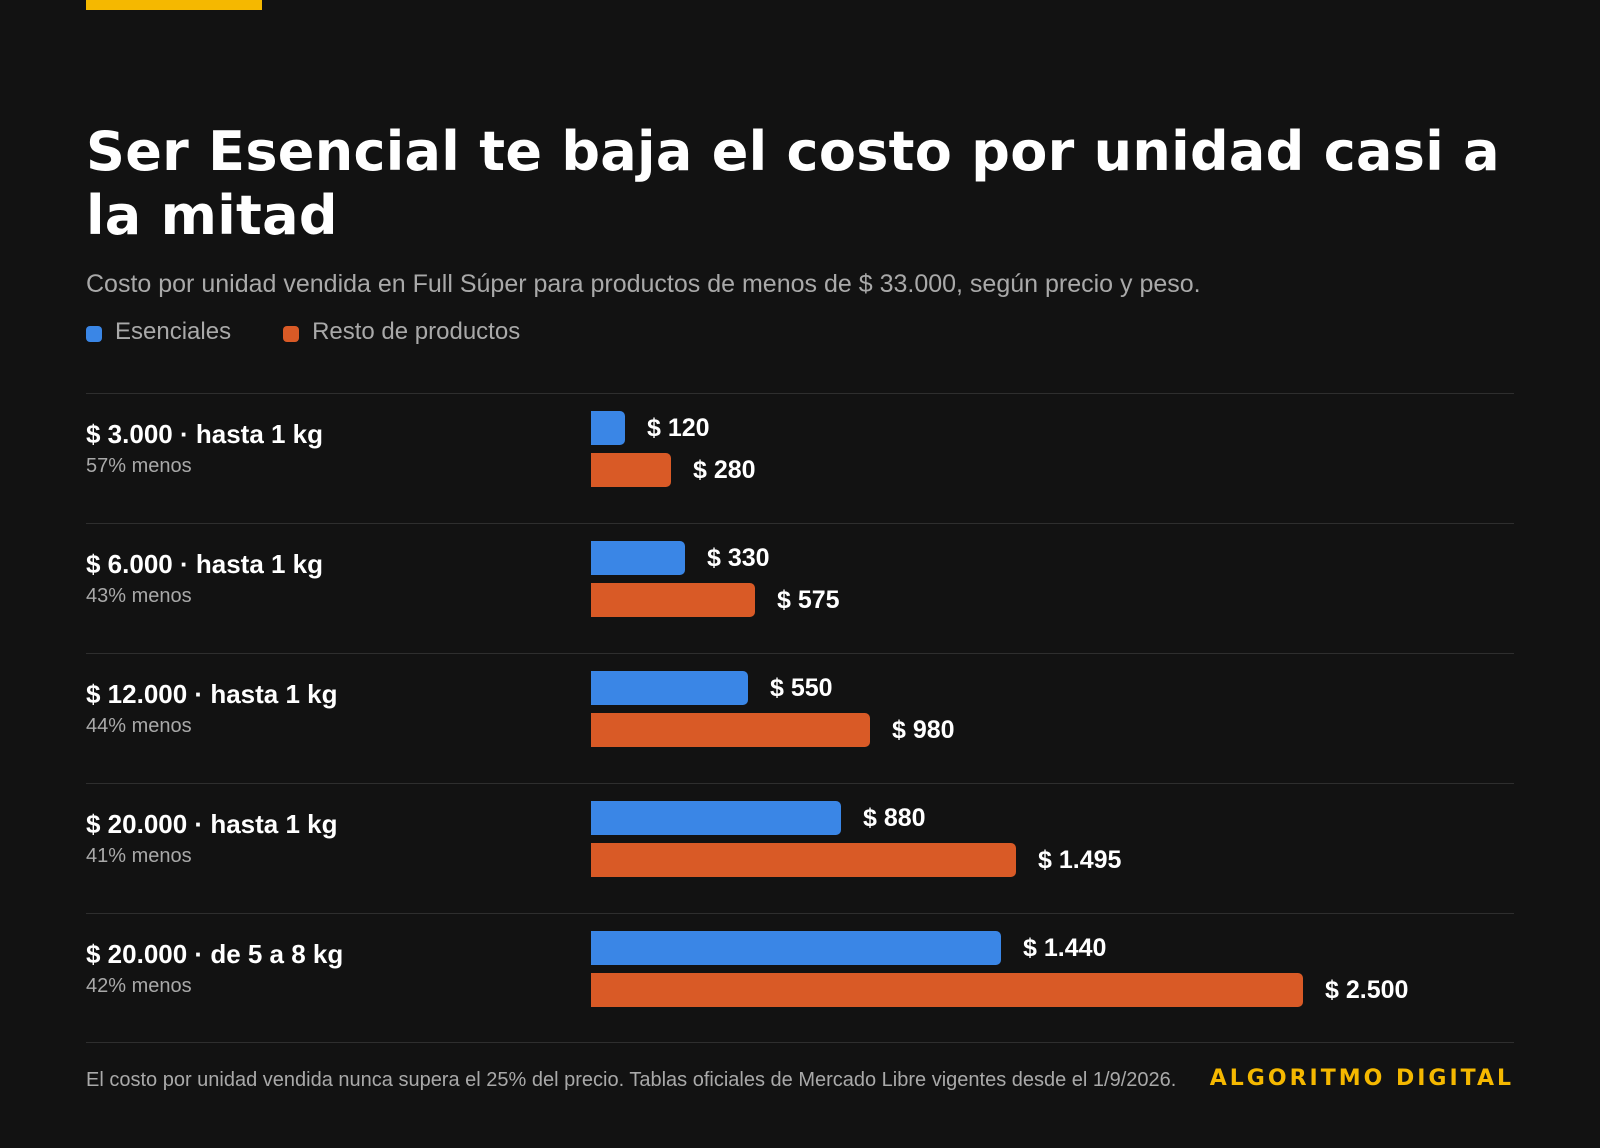 This screenshot has width=1600, height=1148. Describe the element at coordinates (808, 600) in the screenshot. I see `bar-value-label: $ 575` at that location.